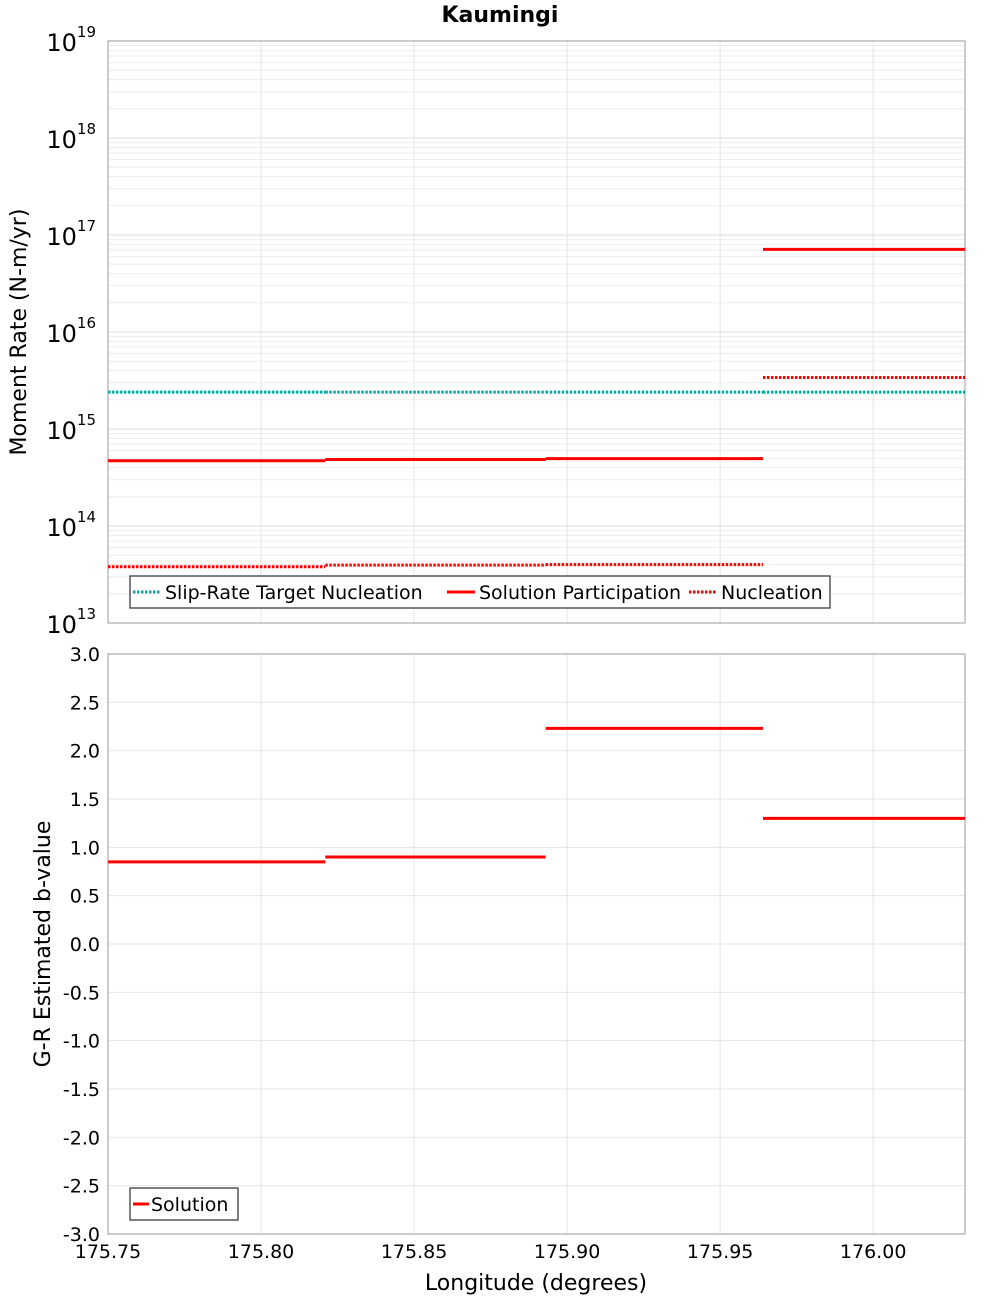  What do you see at coordinates (567, 1252) in the screenshot?
I see `x-tick-label: 175.90` at bounding box center [567, 1252].